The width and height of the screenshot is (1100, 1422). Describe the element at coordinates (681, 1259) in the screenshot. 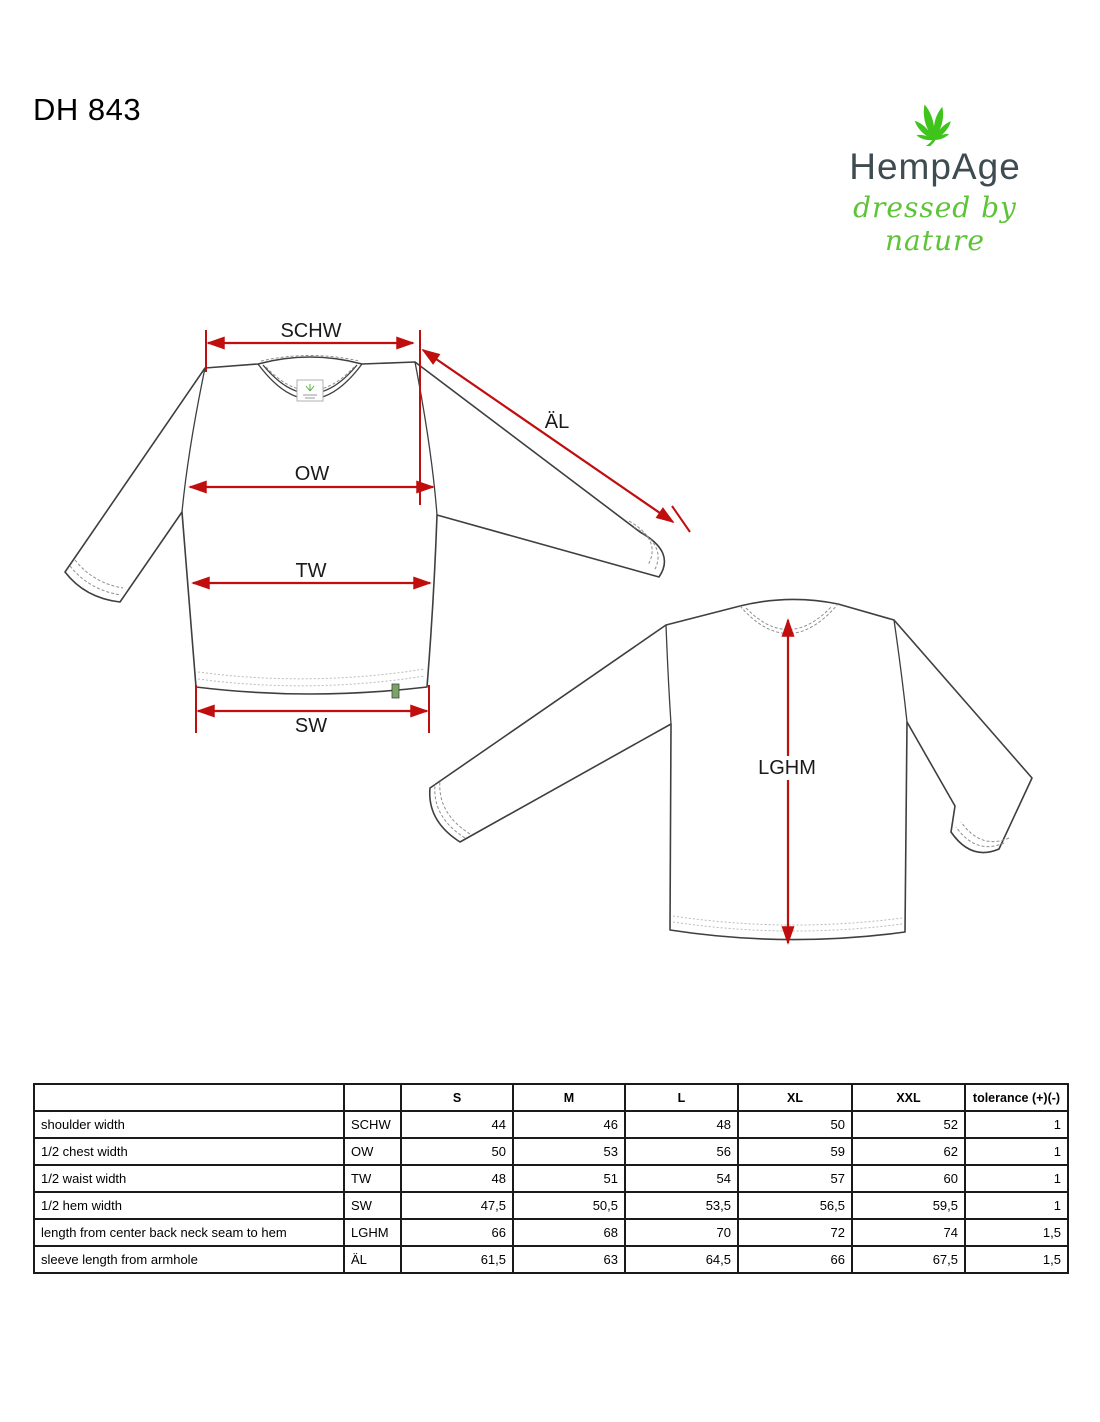

I see `value-l: 64,5` at that location.